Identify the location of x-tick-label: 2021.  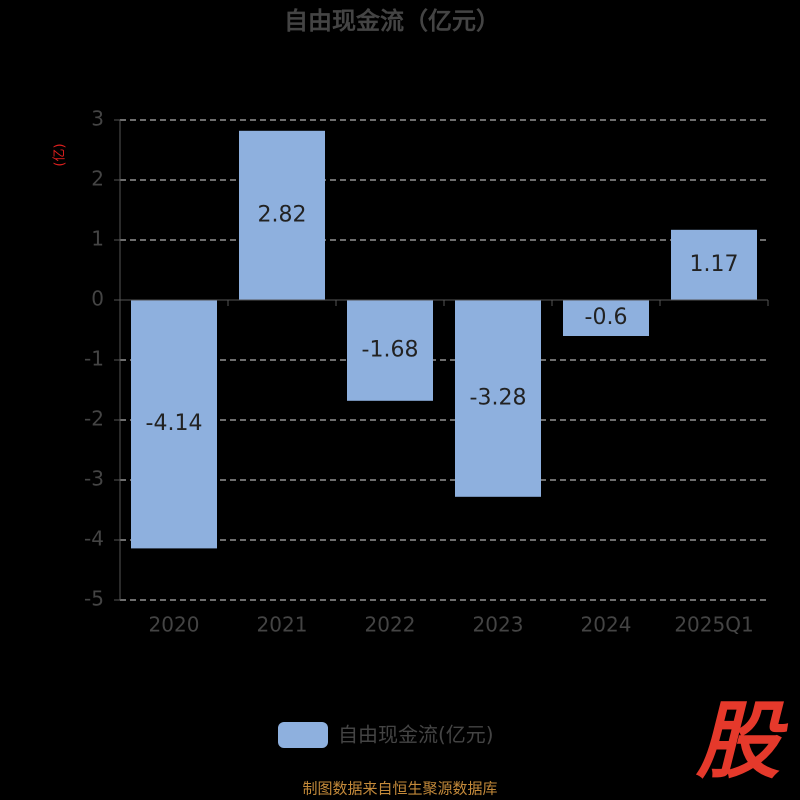
(282, 625).